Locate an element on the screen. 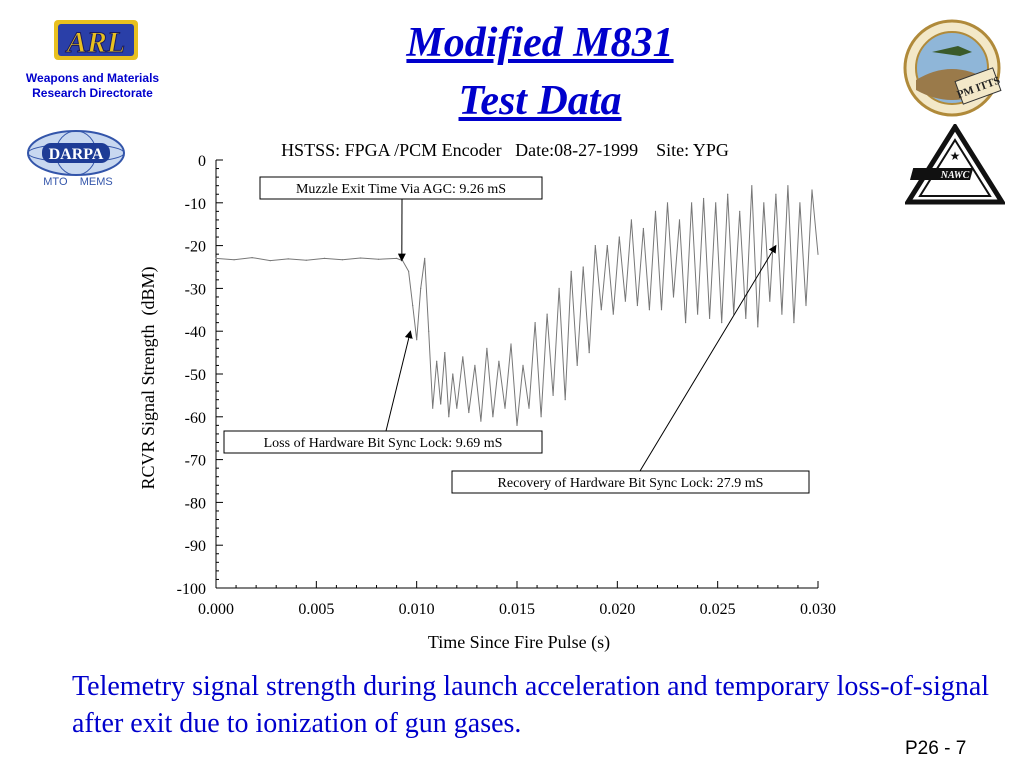 Image resolution: width=1024 pixels, height=768 pixels. x-tick-label: 0.025 is located at coordinates (718, 609).